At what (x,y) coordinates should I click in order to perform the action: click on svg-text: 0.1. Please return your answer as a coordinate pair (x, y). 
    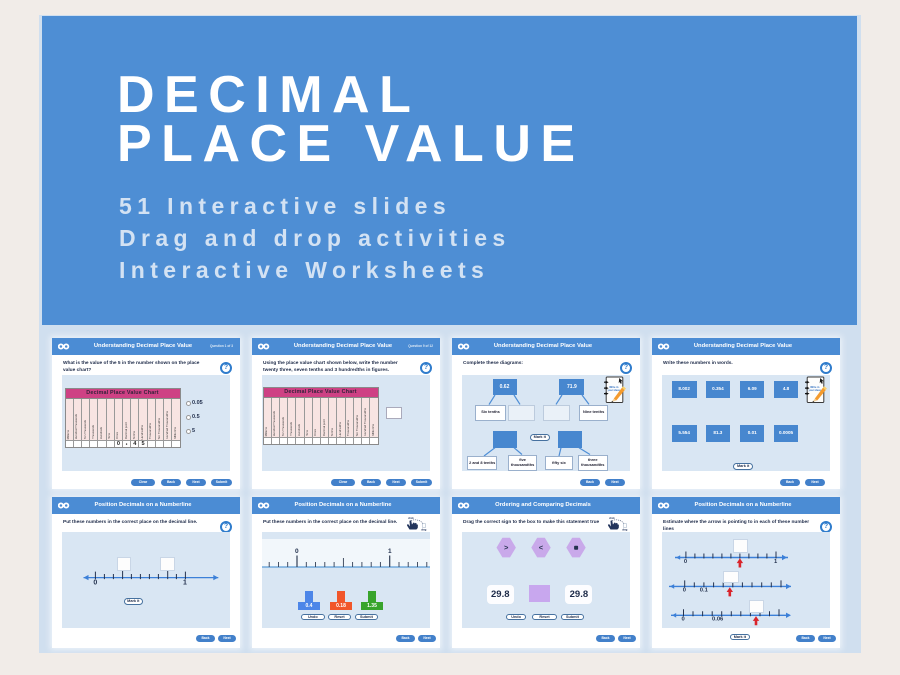
    Looking at the image, I should click on (704, 591).